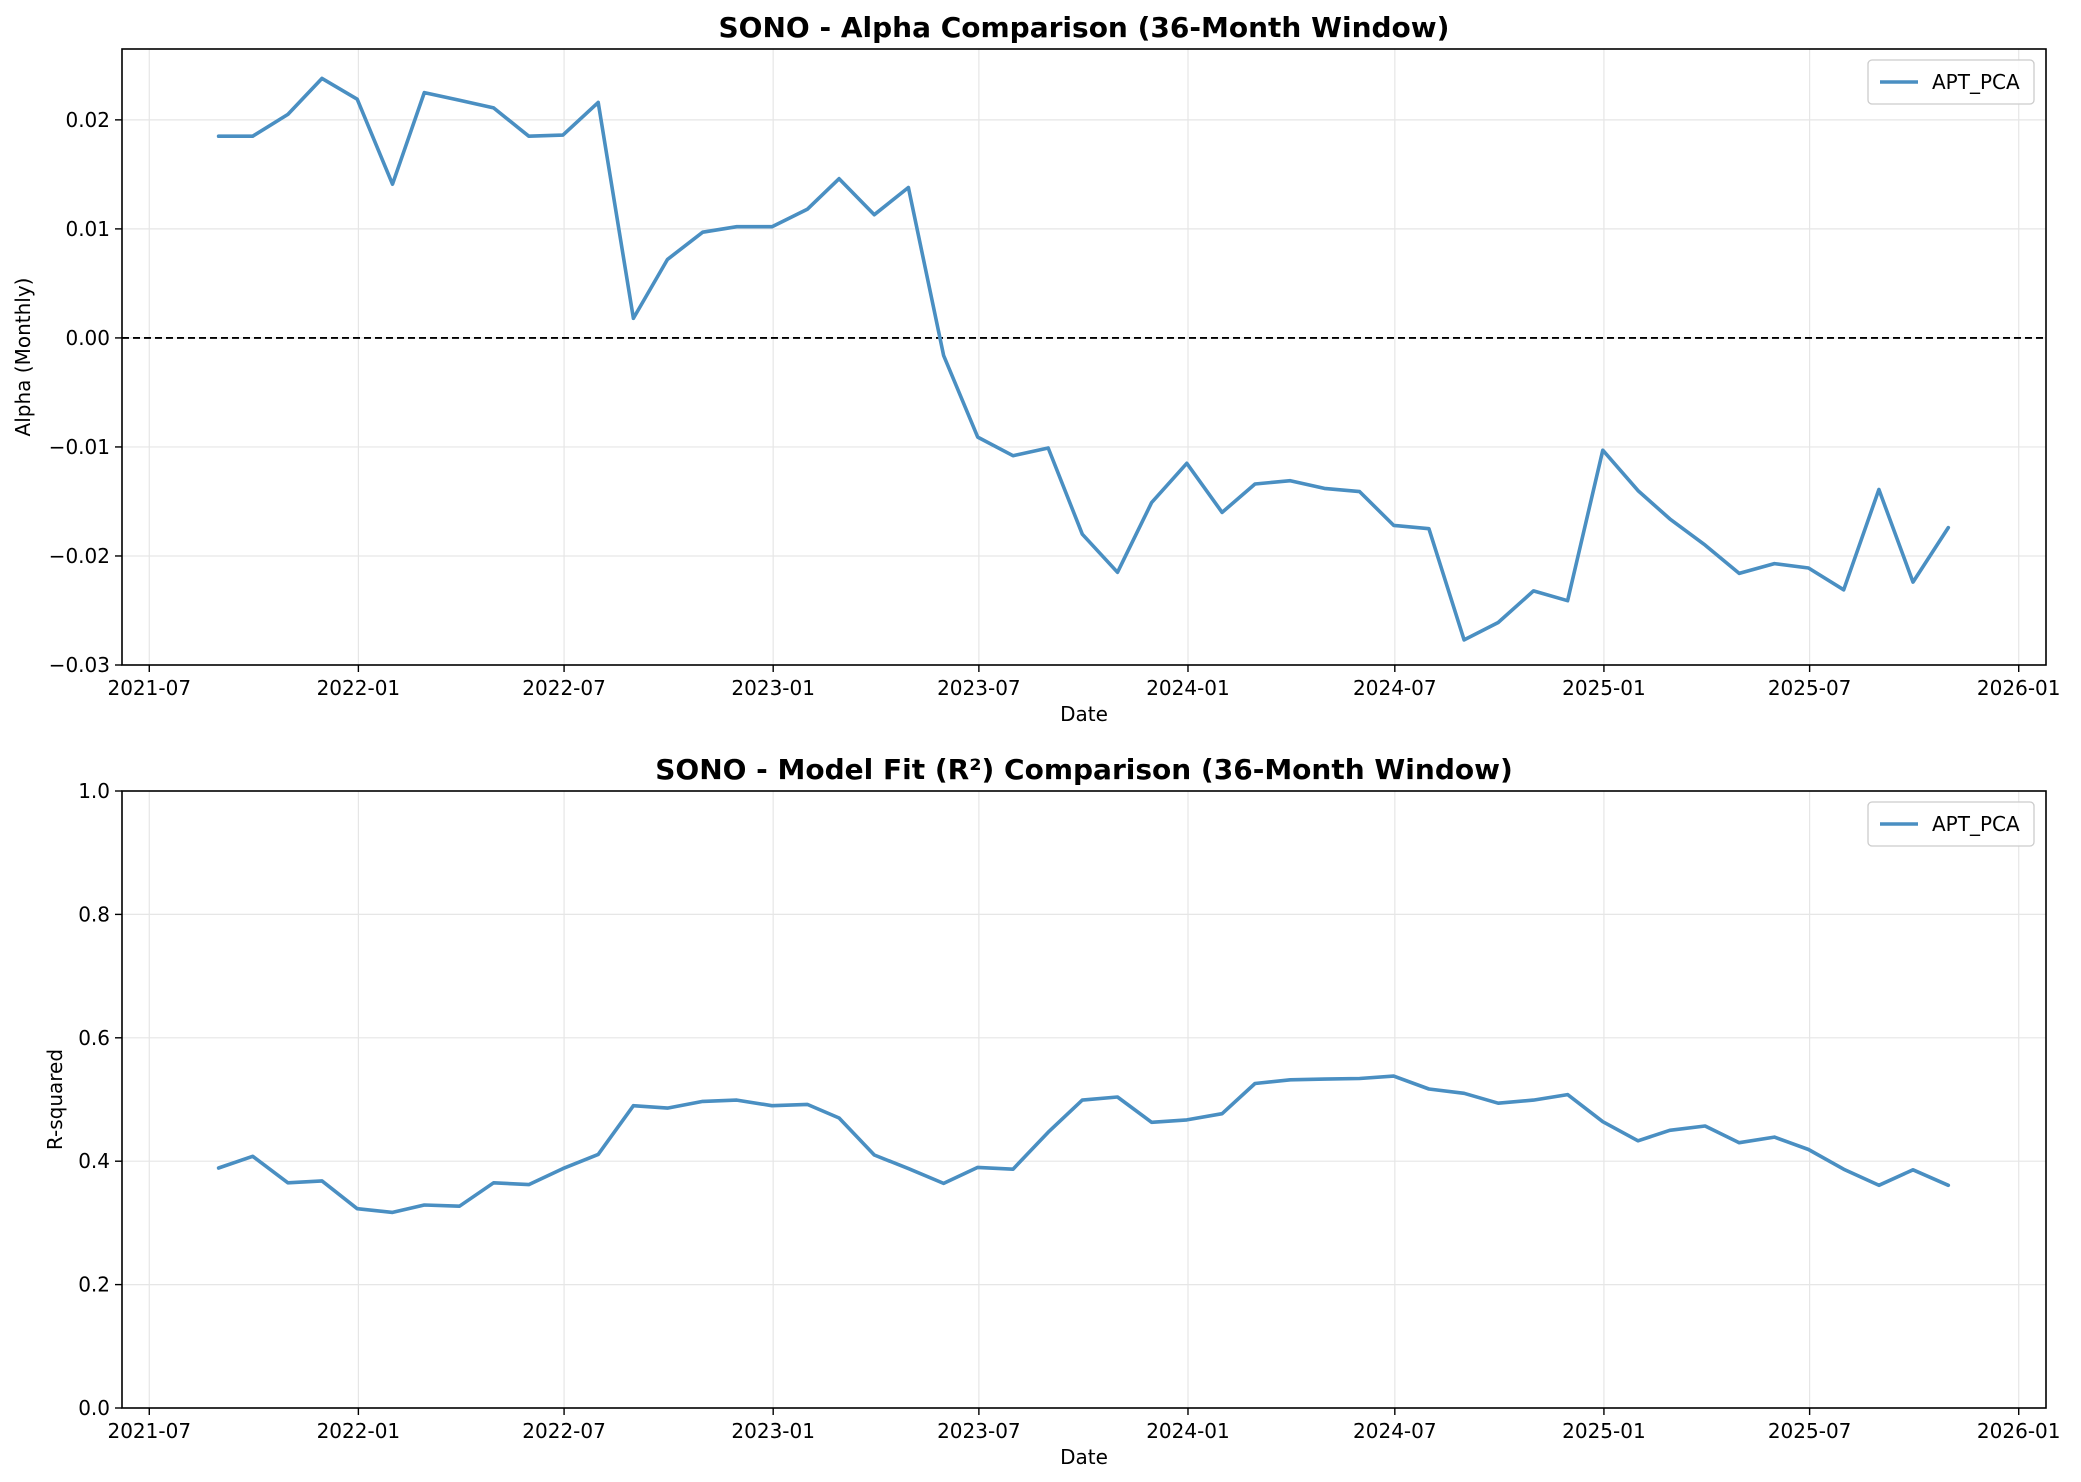  Describe the element at coordinates (1604, 1431) in the screenshot. I see `r-squared-x-tick-label: 2025-01` at that location.